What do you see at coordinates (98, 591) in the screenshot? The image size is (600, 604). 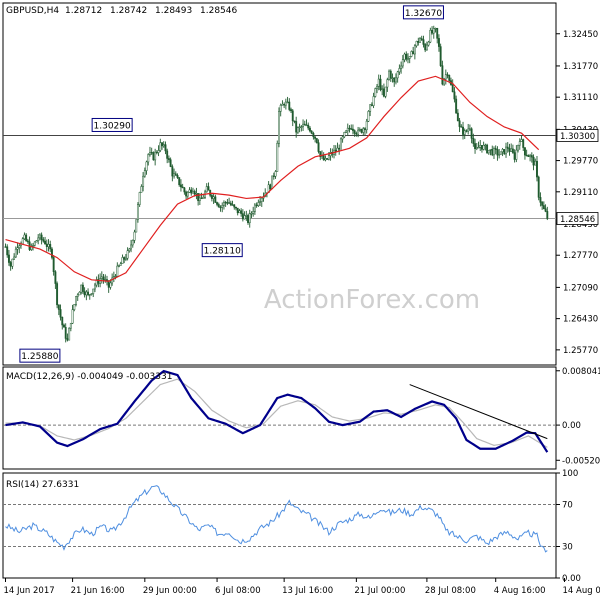 I see `x-tick-label: 21 Jun 16:00` at bounding box center [98, 591].